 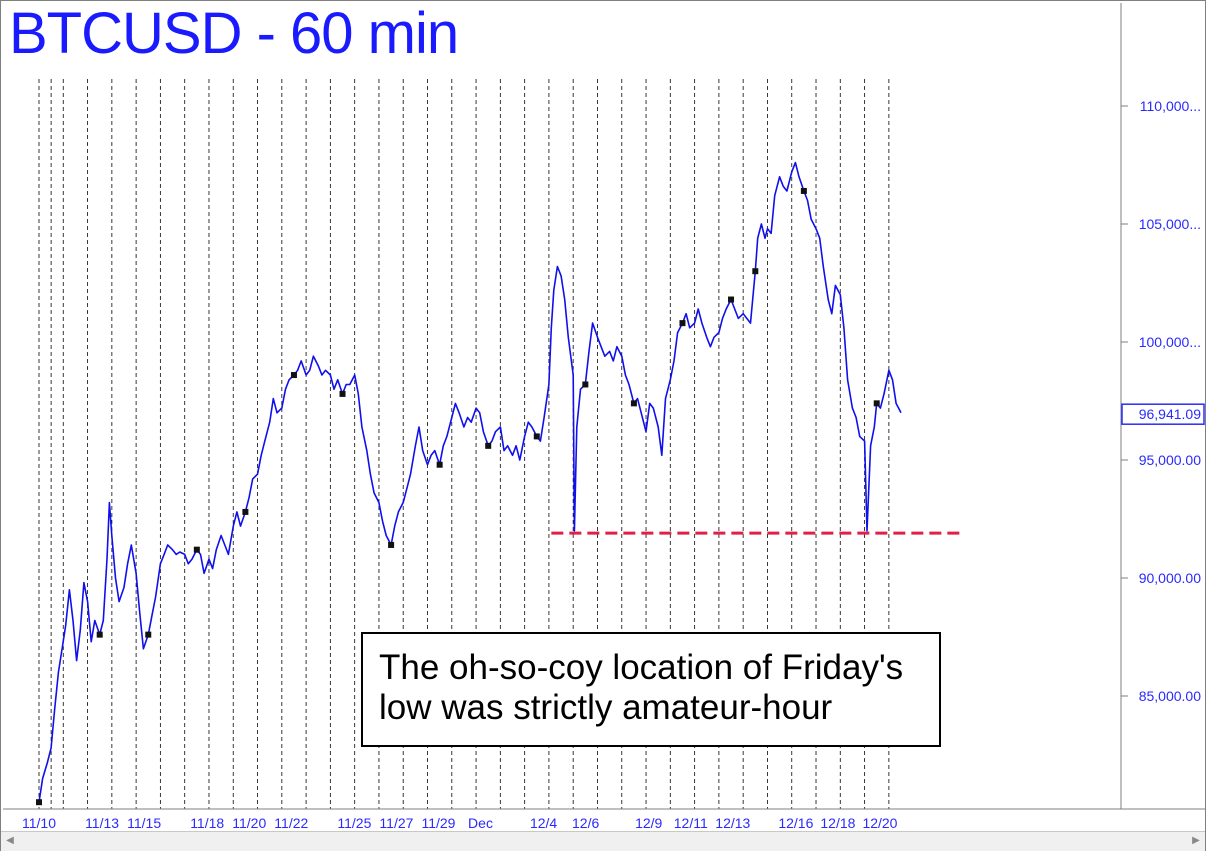 What do you see at coordinates (598, 841) in the screenshot?
I see `scrollbar-track` at bounding box center [598, 841].